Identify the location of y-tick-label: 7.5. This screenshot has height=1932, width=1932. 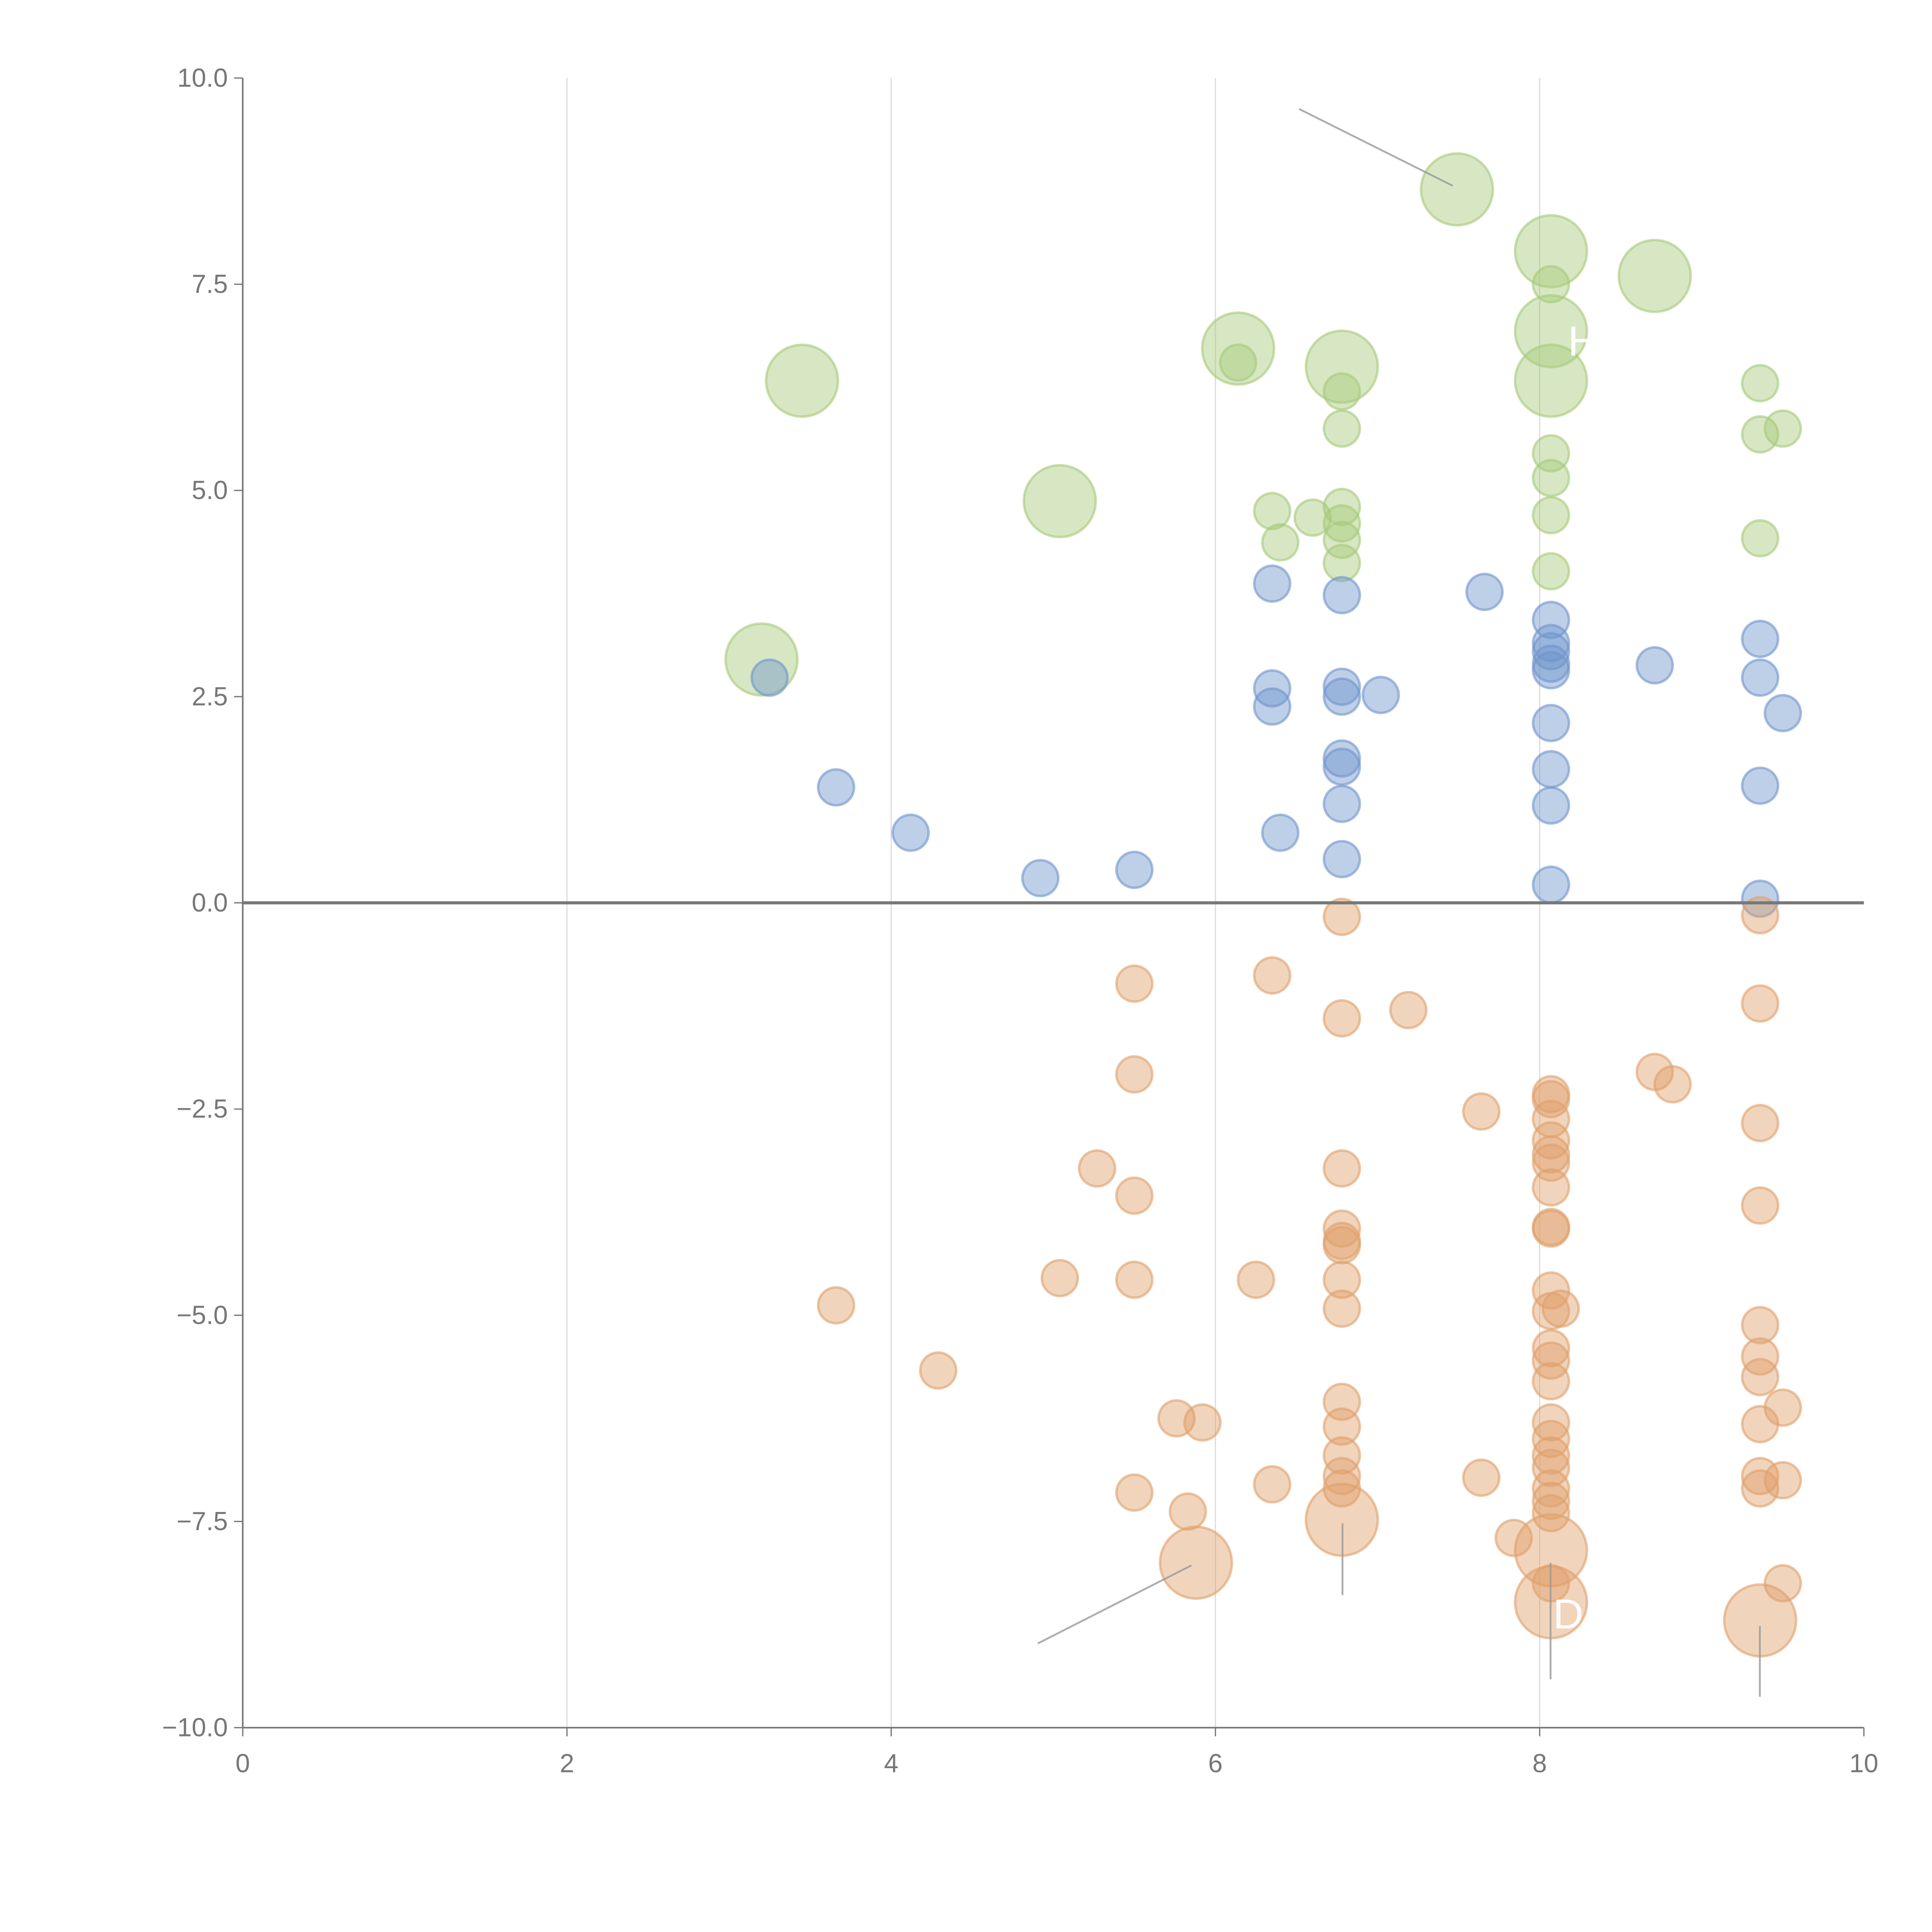
(210, 284).